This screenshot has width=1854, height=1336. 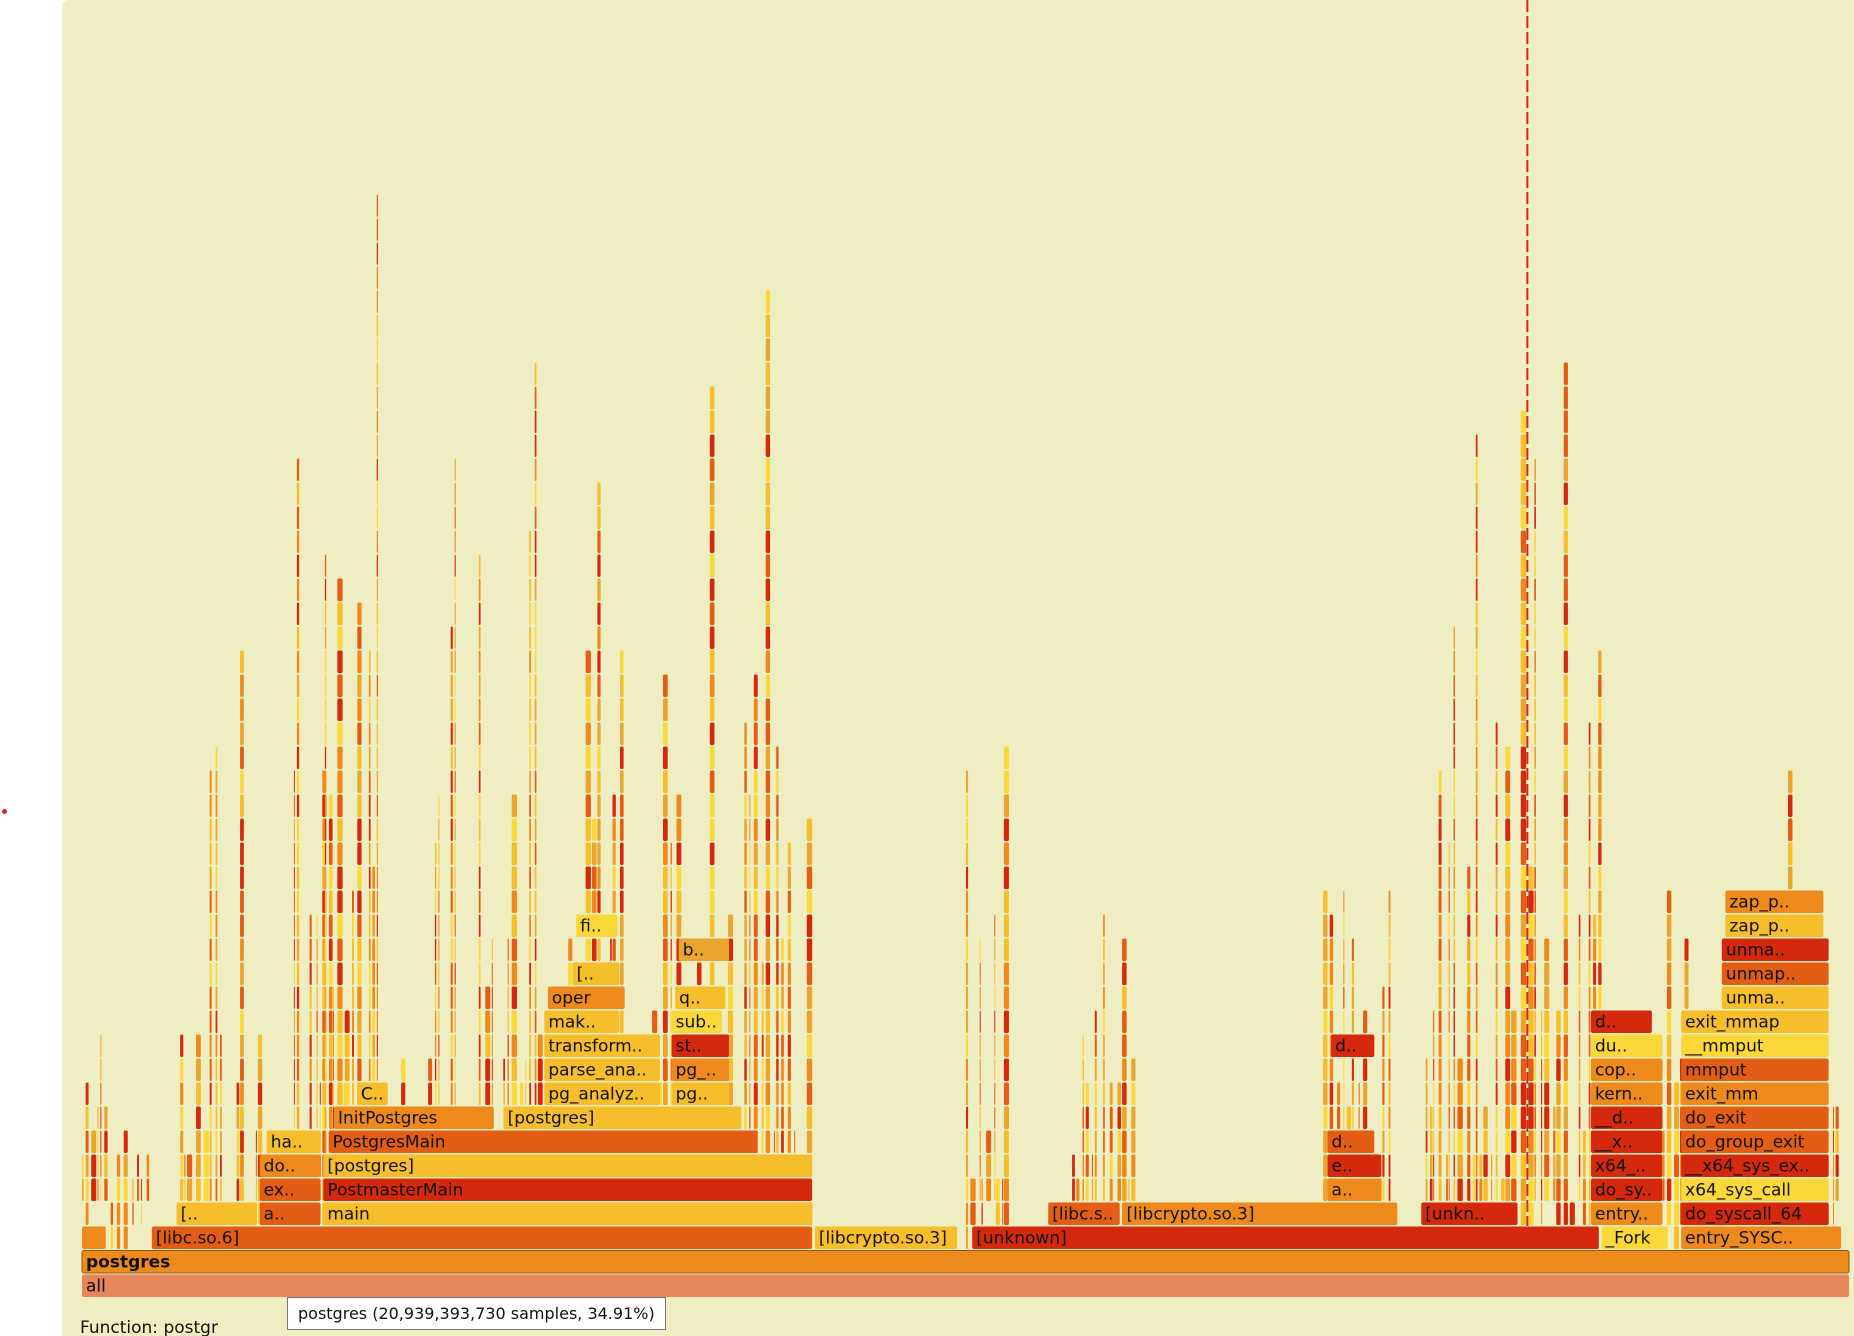 I want to click on frame-label: pg_.., so click(x=696, y=1071).